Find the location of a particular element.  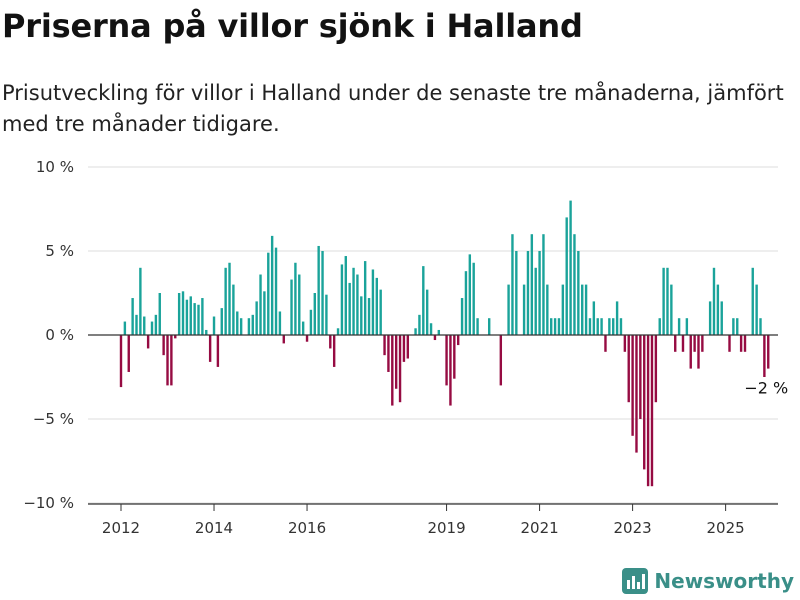

x-tick-label: 2023 is located at coordinates (633, 528).